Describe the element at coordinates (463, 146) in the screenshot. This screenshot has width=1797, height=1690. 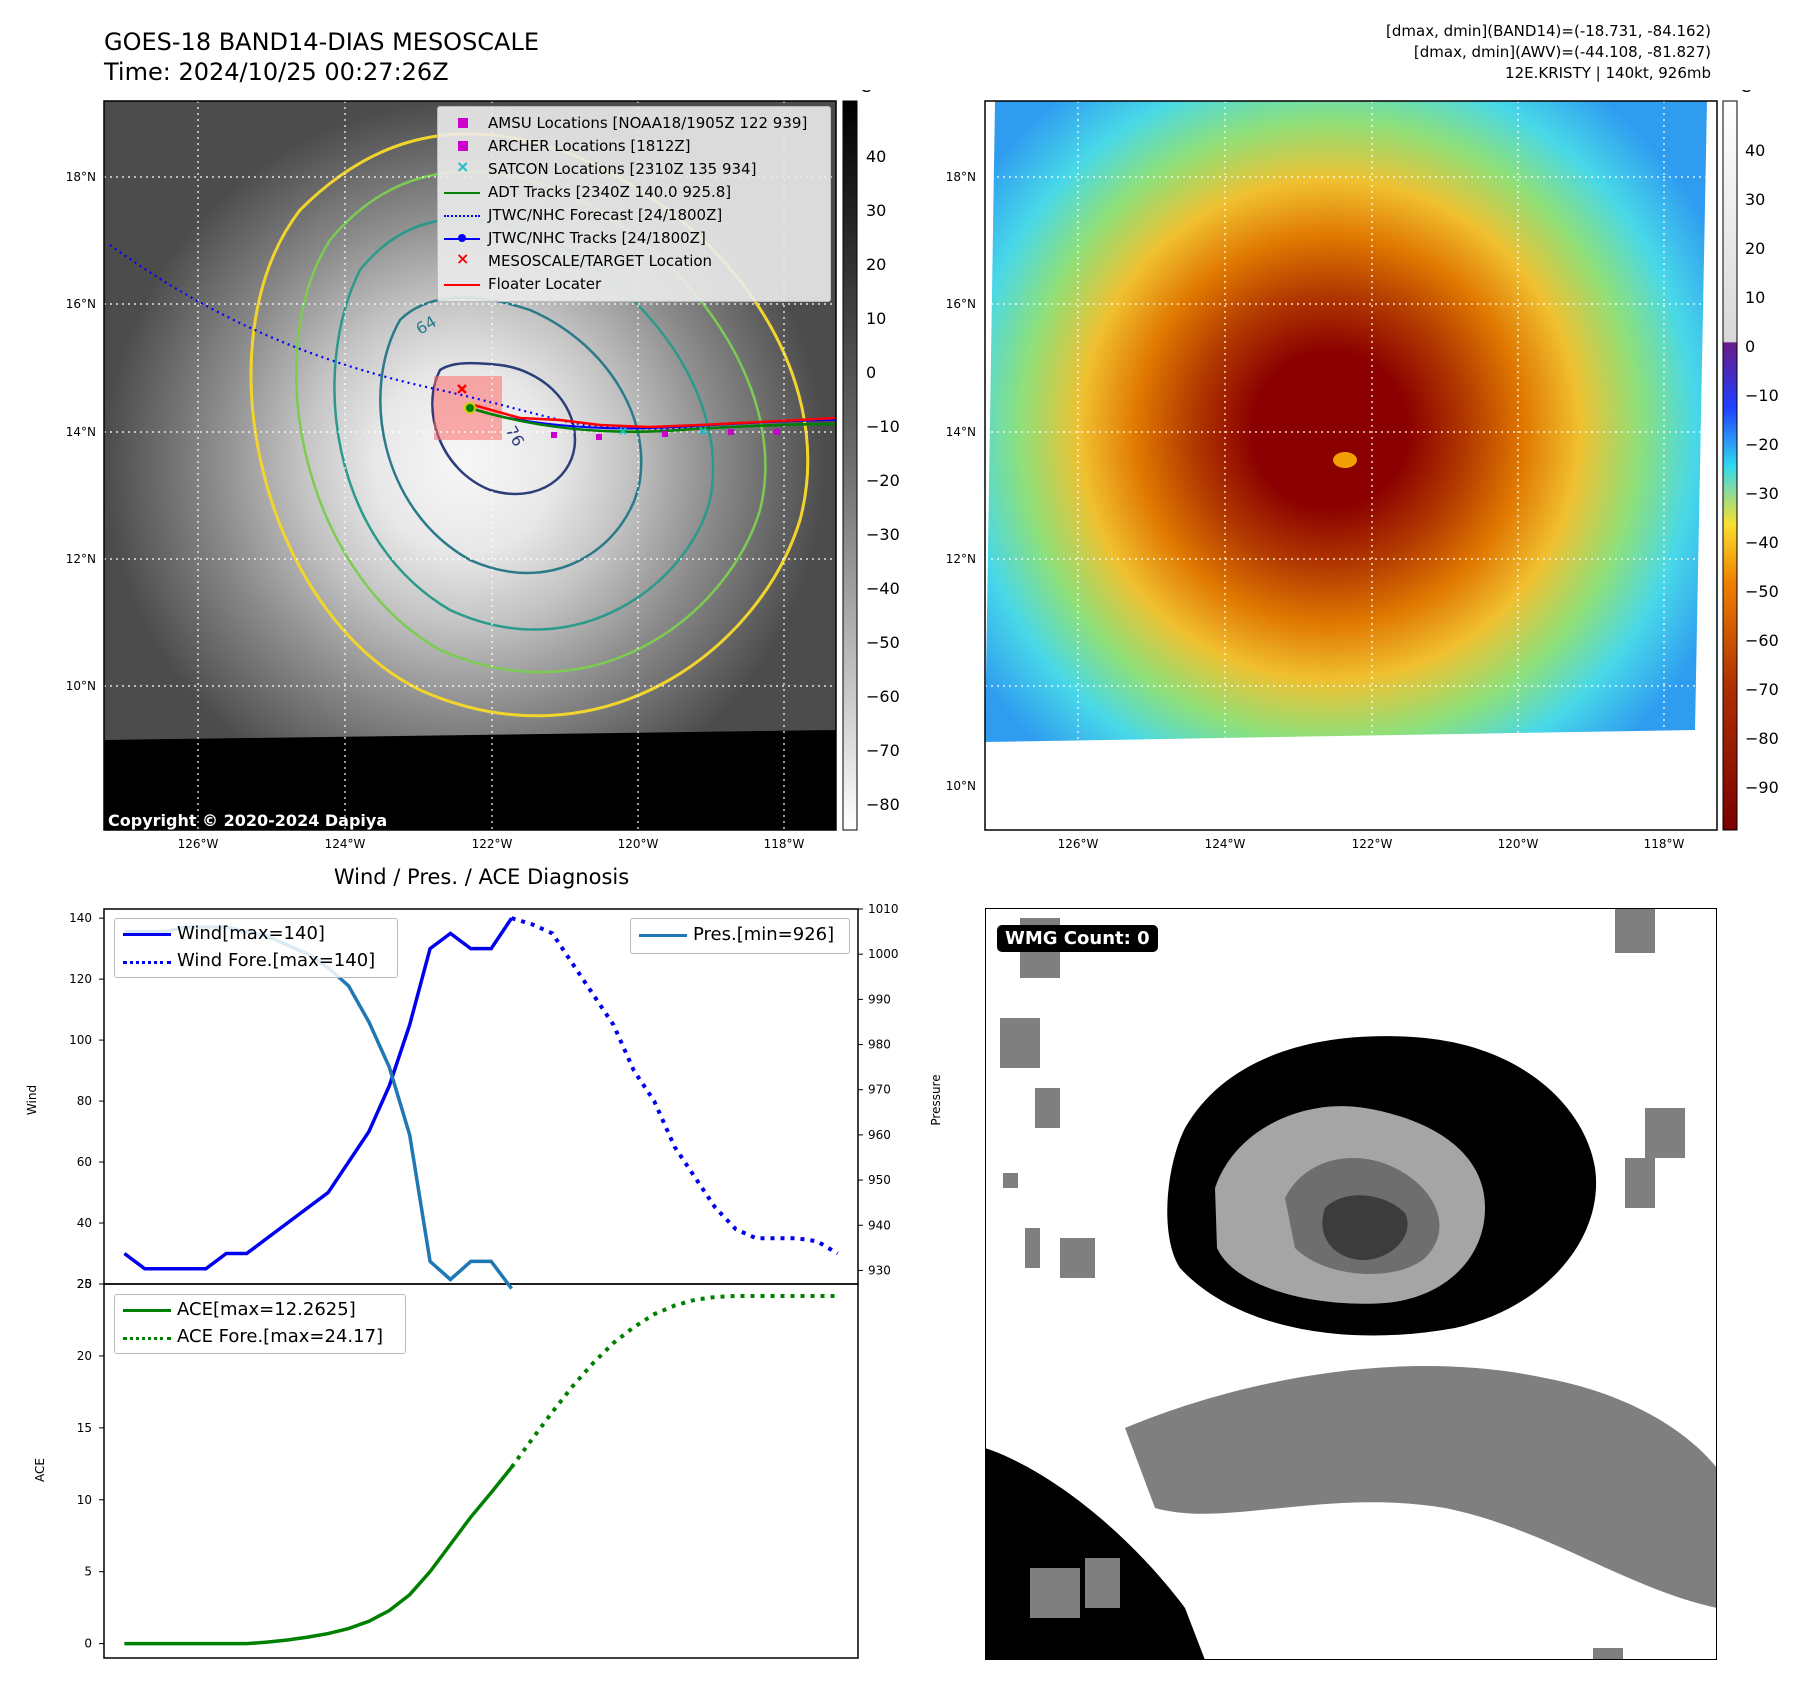
I see `legend-marker-square` at that location.